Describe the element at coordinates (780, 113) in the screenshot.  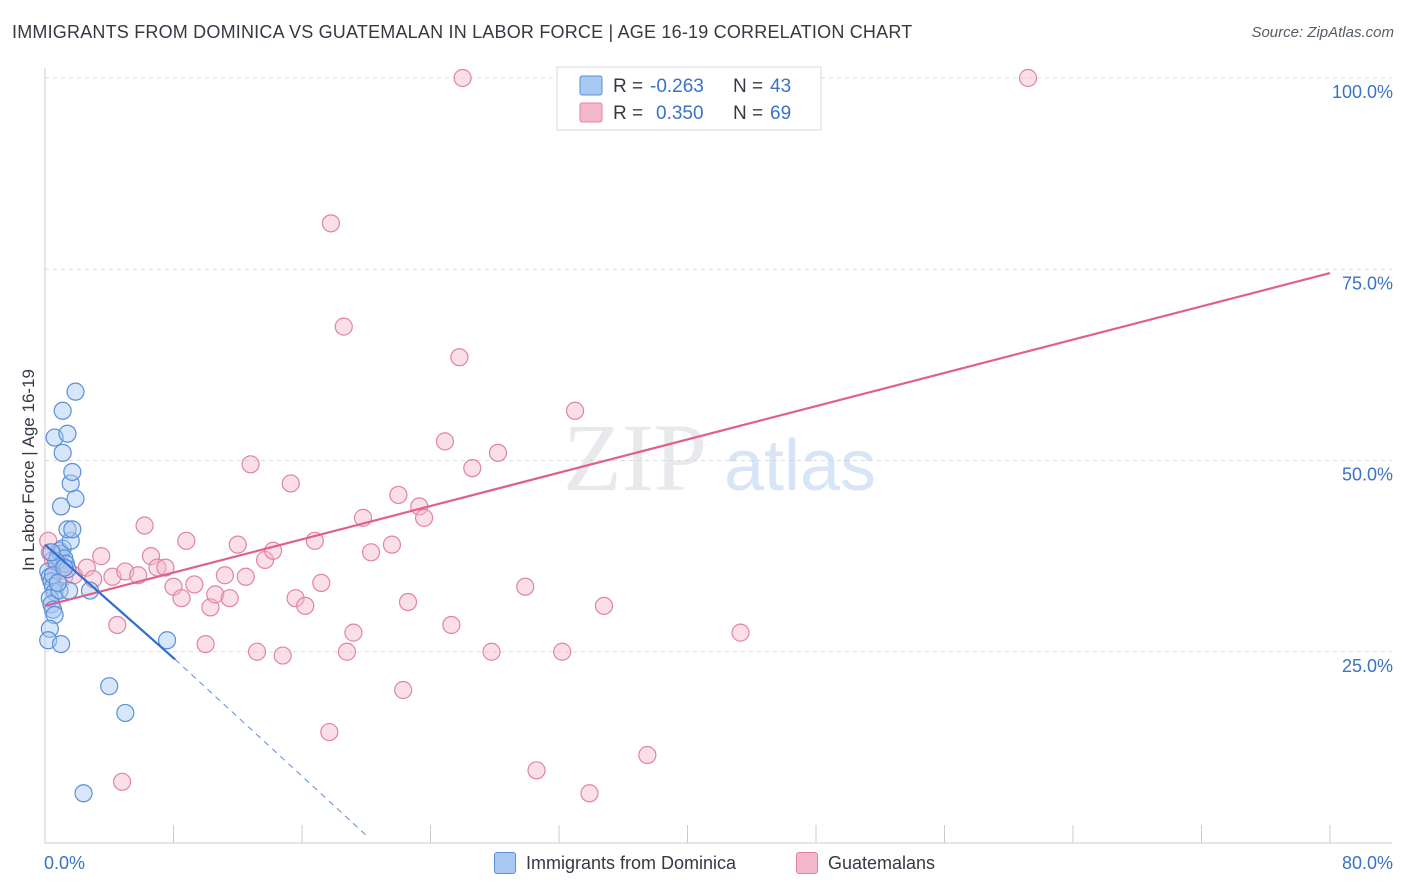
I see `legend-n-value-2: 69` at that location.